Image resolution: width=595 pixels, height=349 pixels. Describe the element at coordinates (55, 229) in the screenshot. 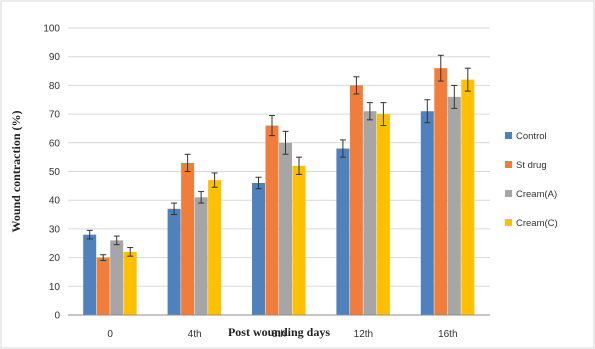

I see `y-tick-label: 30` at that location.